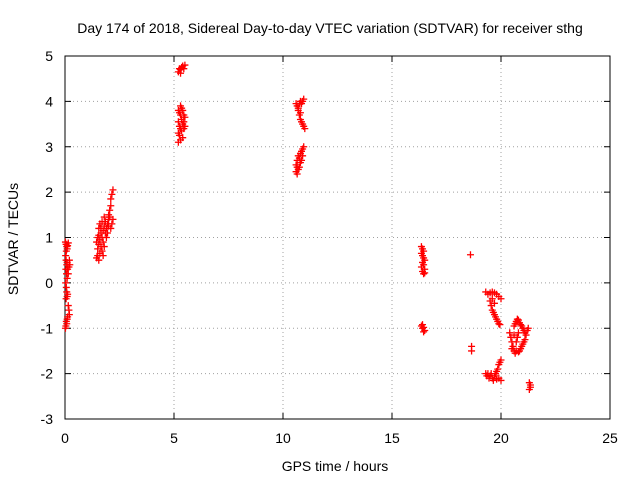  What do you see at coordinates (501, 438) in the screenshot?
I see `x-tick-label: 20` at bounding box center [501, 438].